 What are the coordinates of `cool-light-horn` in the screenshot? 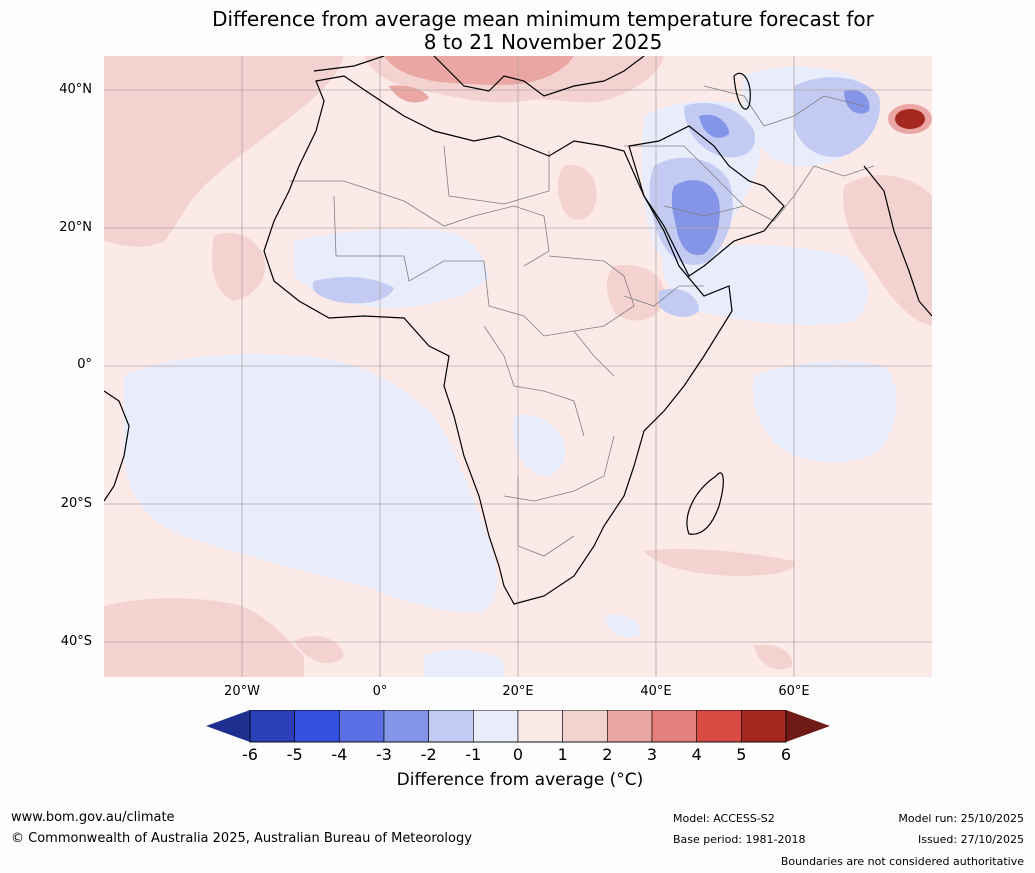 It's located at (679, 303).